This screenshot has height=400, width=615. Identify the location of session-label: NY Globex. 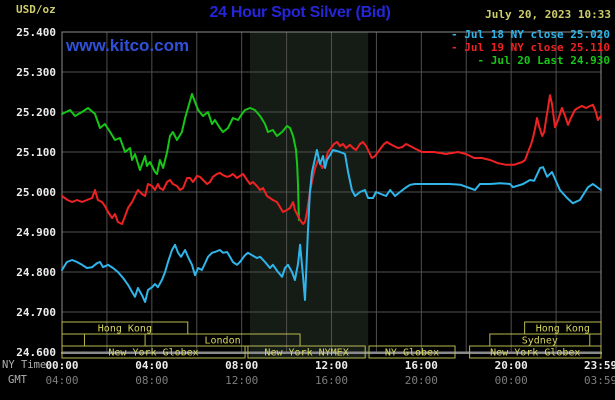
(412, 353).